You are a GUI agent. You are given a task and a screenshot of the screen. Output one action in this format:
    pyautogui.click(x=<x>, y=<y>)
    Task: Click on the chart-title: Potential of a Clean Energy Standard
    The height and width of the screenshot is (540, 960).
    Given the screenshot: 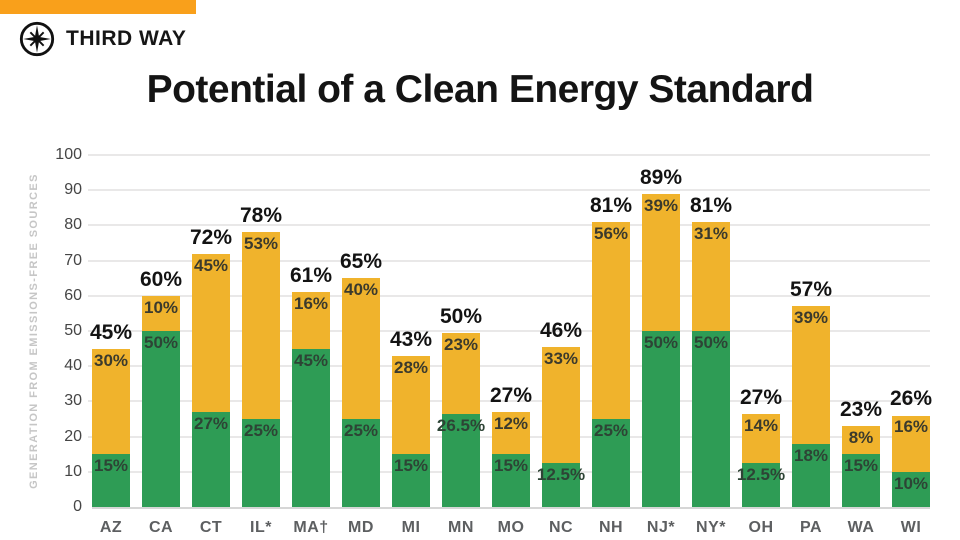 What is the action you would take?
    pyautogui.click(x=480, y=89)
    